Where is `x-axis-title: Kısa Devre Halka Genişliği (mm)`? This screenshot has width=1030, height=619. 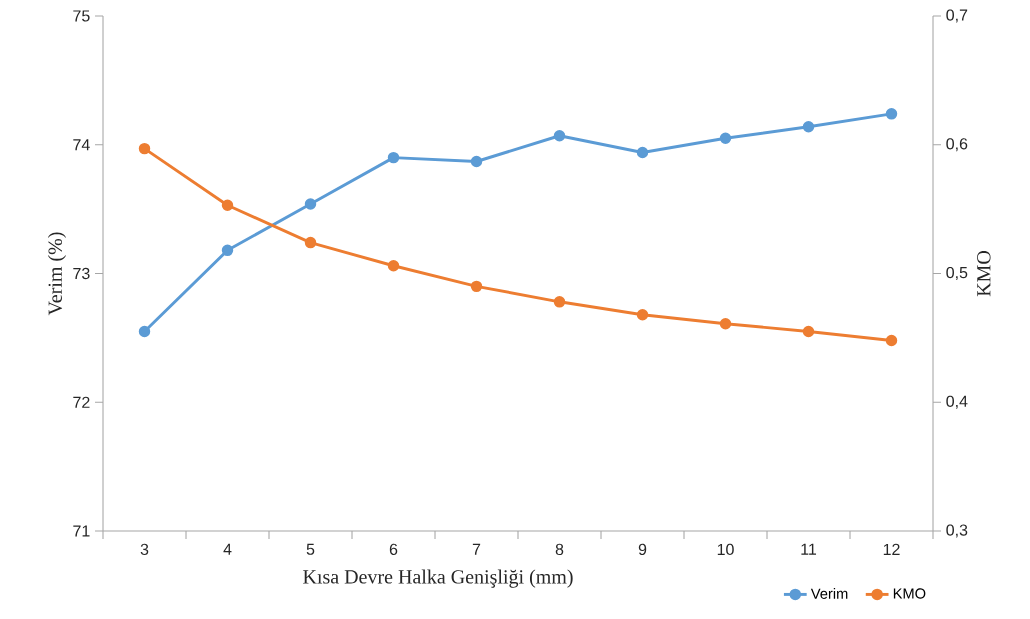
x-axis-title: Kısa Devre Halka Genişliği (mm) is located at coordinates (438, 578).